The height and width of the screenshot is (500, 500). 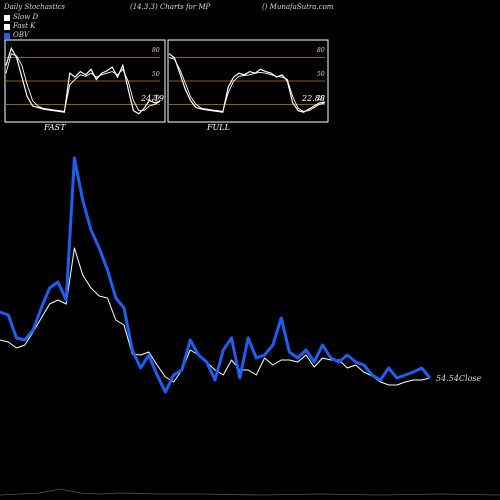 What do you see at coordinates (321, 74) in the screenshot?
I see `full-level-50: 50` at bounding box center [321, 74].